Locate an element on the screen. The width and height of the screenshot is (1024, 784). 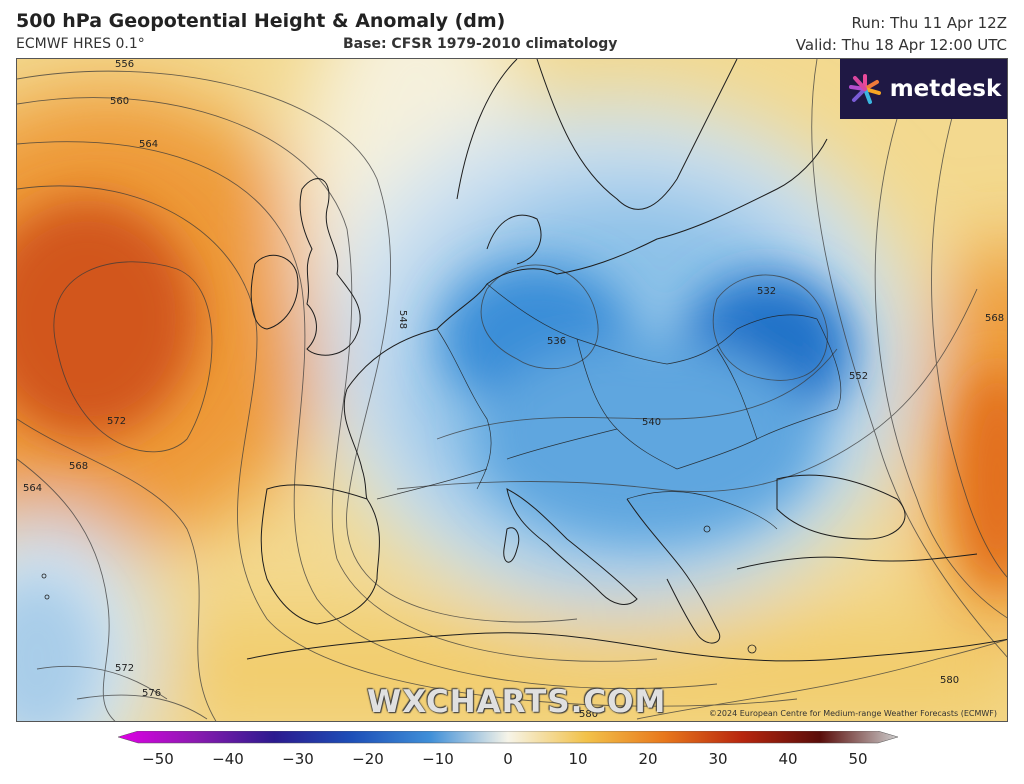
colorbar-tick: −10 is located at coordinates (438, 759).